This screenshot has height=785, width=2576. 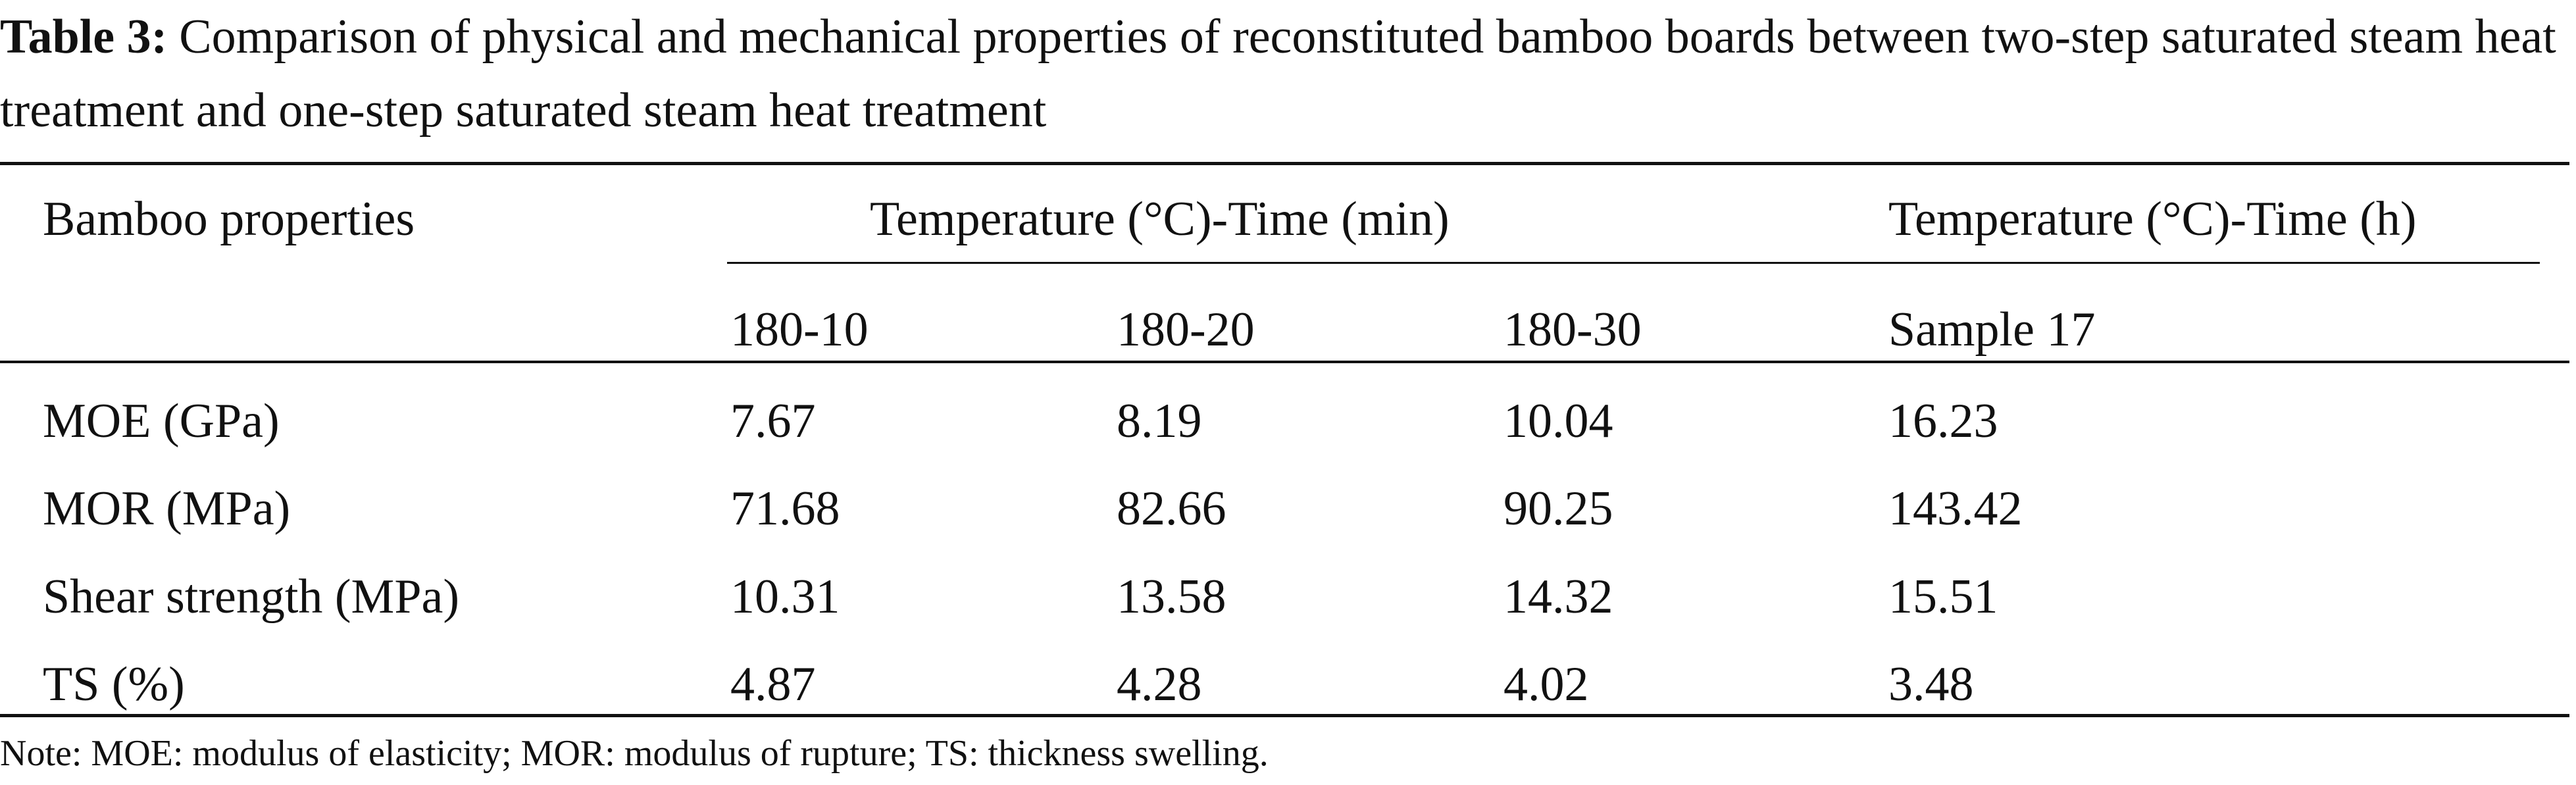 What do you see at coordinates (1284, 715) in the screenshot?
I see `table-bottom-rule` at bounding box center [1284, 715].